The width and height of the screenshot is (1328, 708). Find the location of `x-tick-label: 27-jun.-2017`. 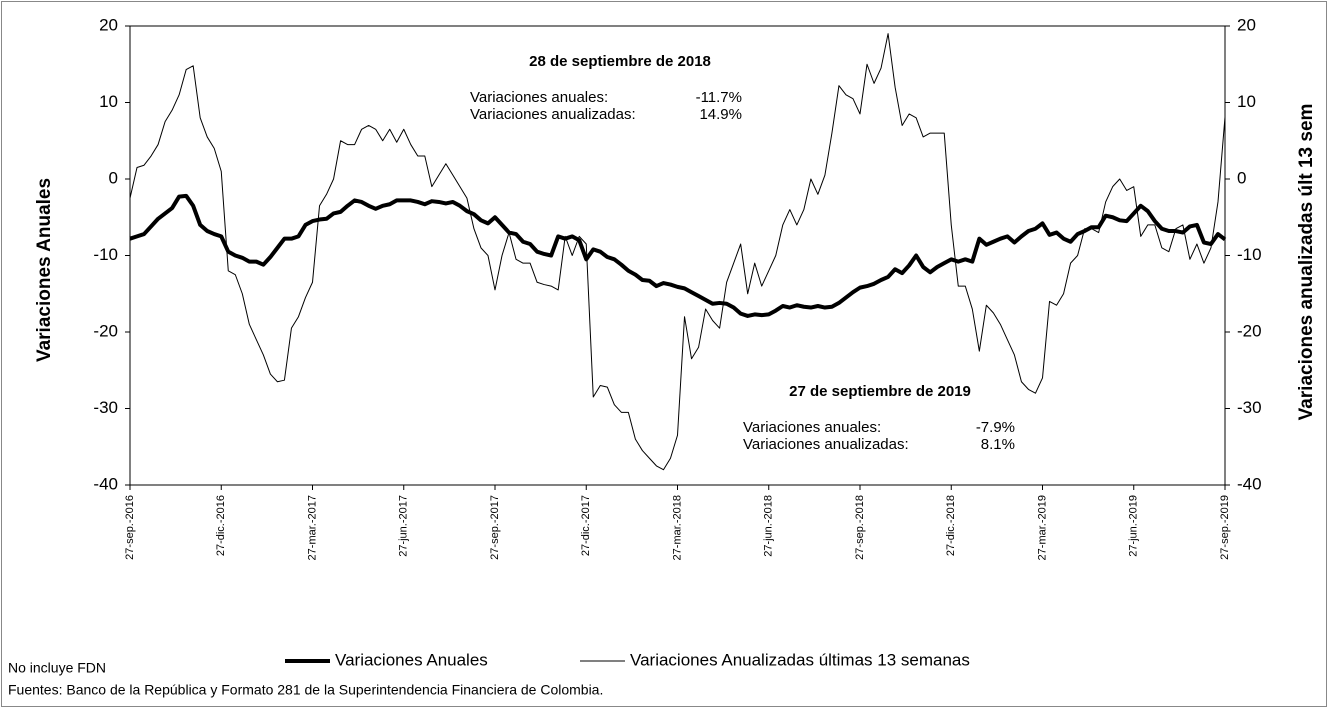

x-tick-label: 27-jun.-2017 is located at coordinates (404, 526).